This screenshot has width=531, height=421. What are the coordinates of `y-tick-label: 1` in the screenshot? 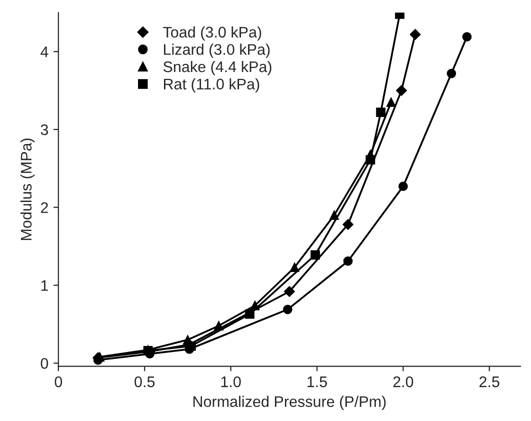 It's located at (44, 285).